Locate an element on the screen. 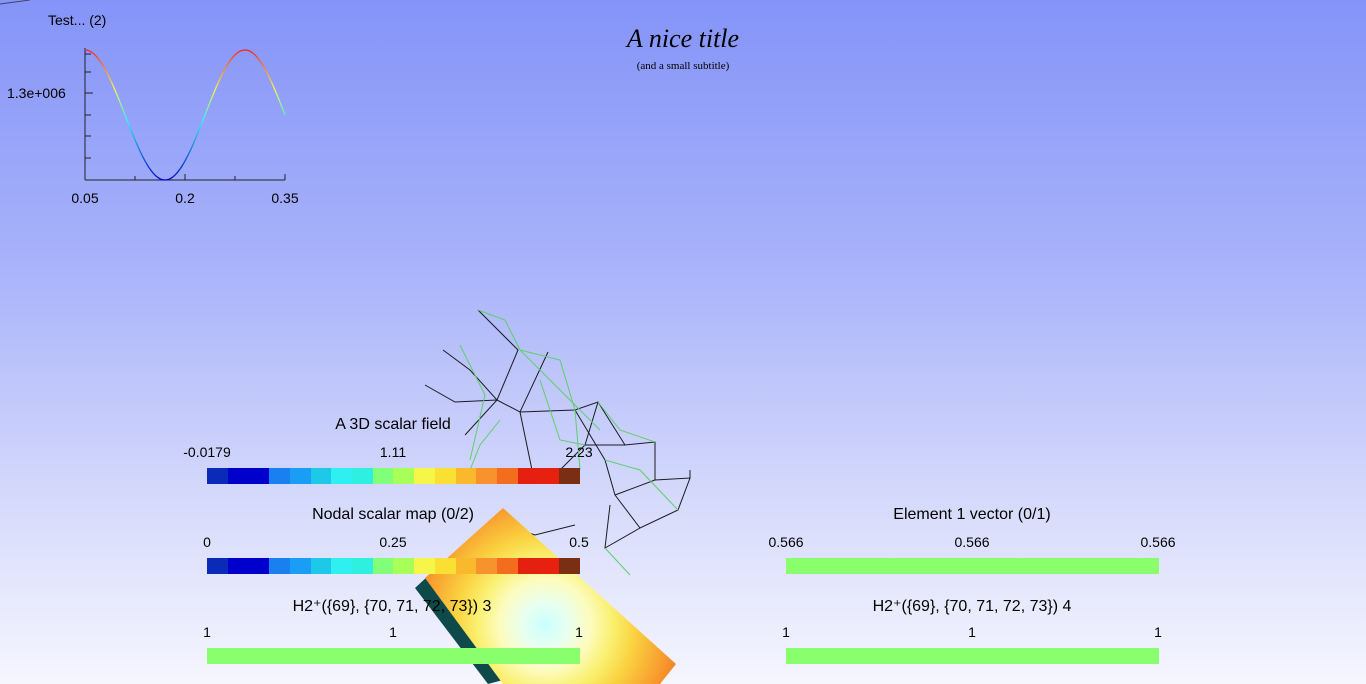 The image size is (1366, 684). scalar-bar-title: A 3D scalar field is located at coordinates (393, 424).